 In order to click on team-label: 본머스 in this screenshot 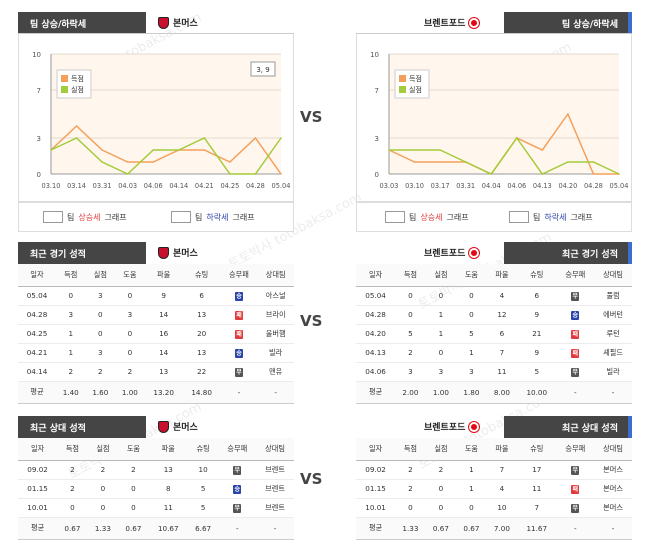, I will do `click(178, 426)`.